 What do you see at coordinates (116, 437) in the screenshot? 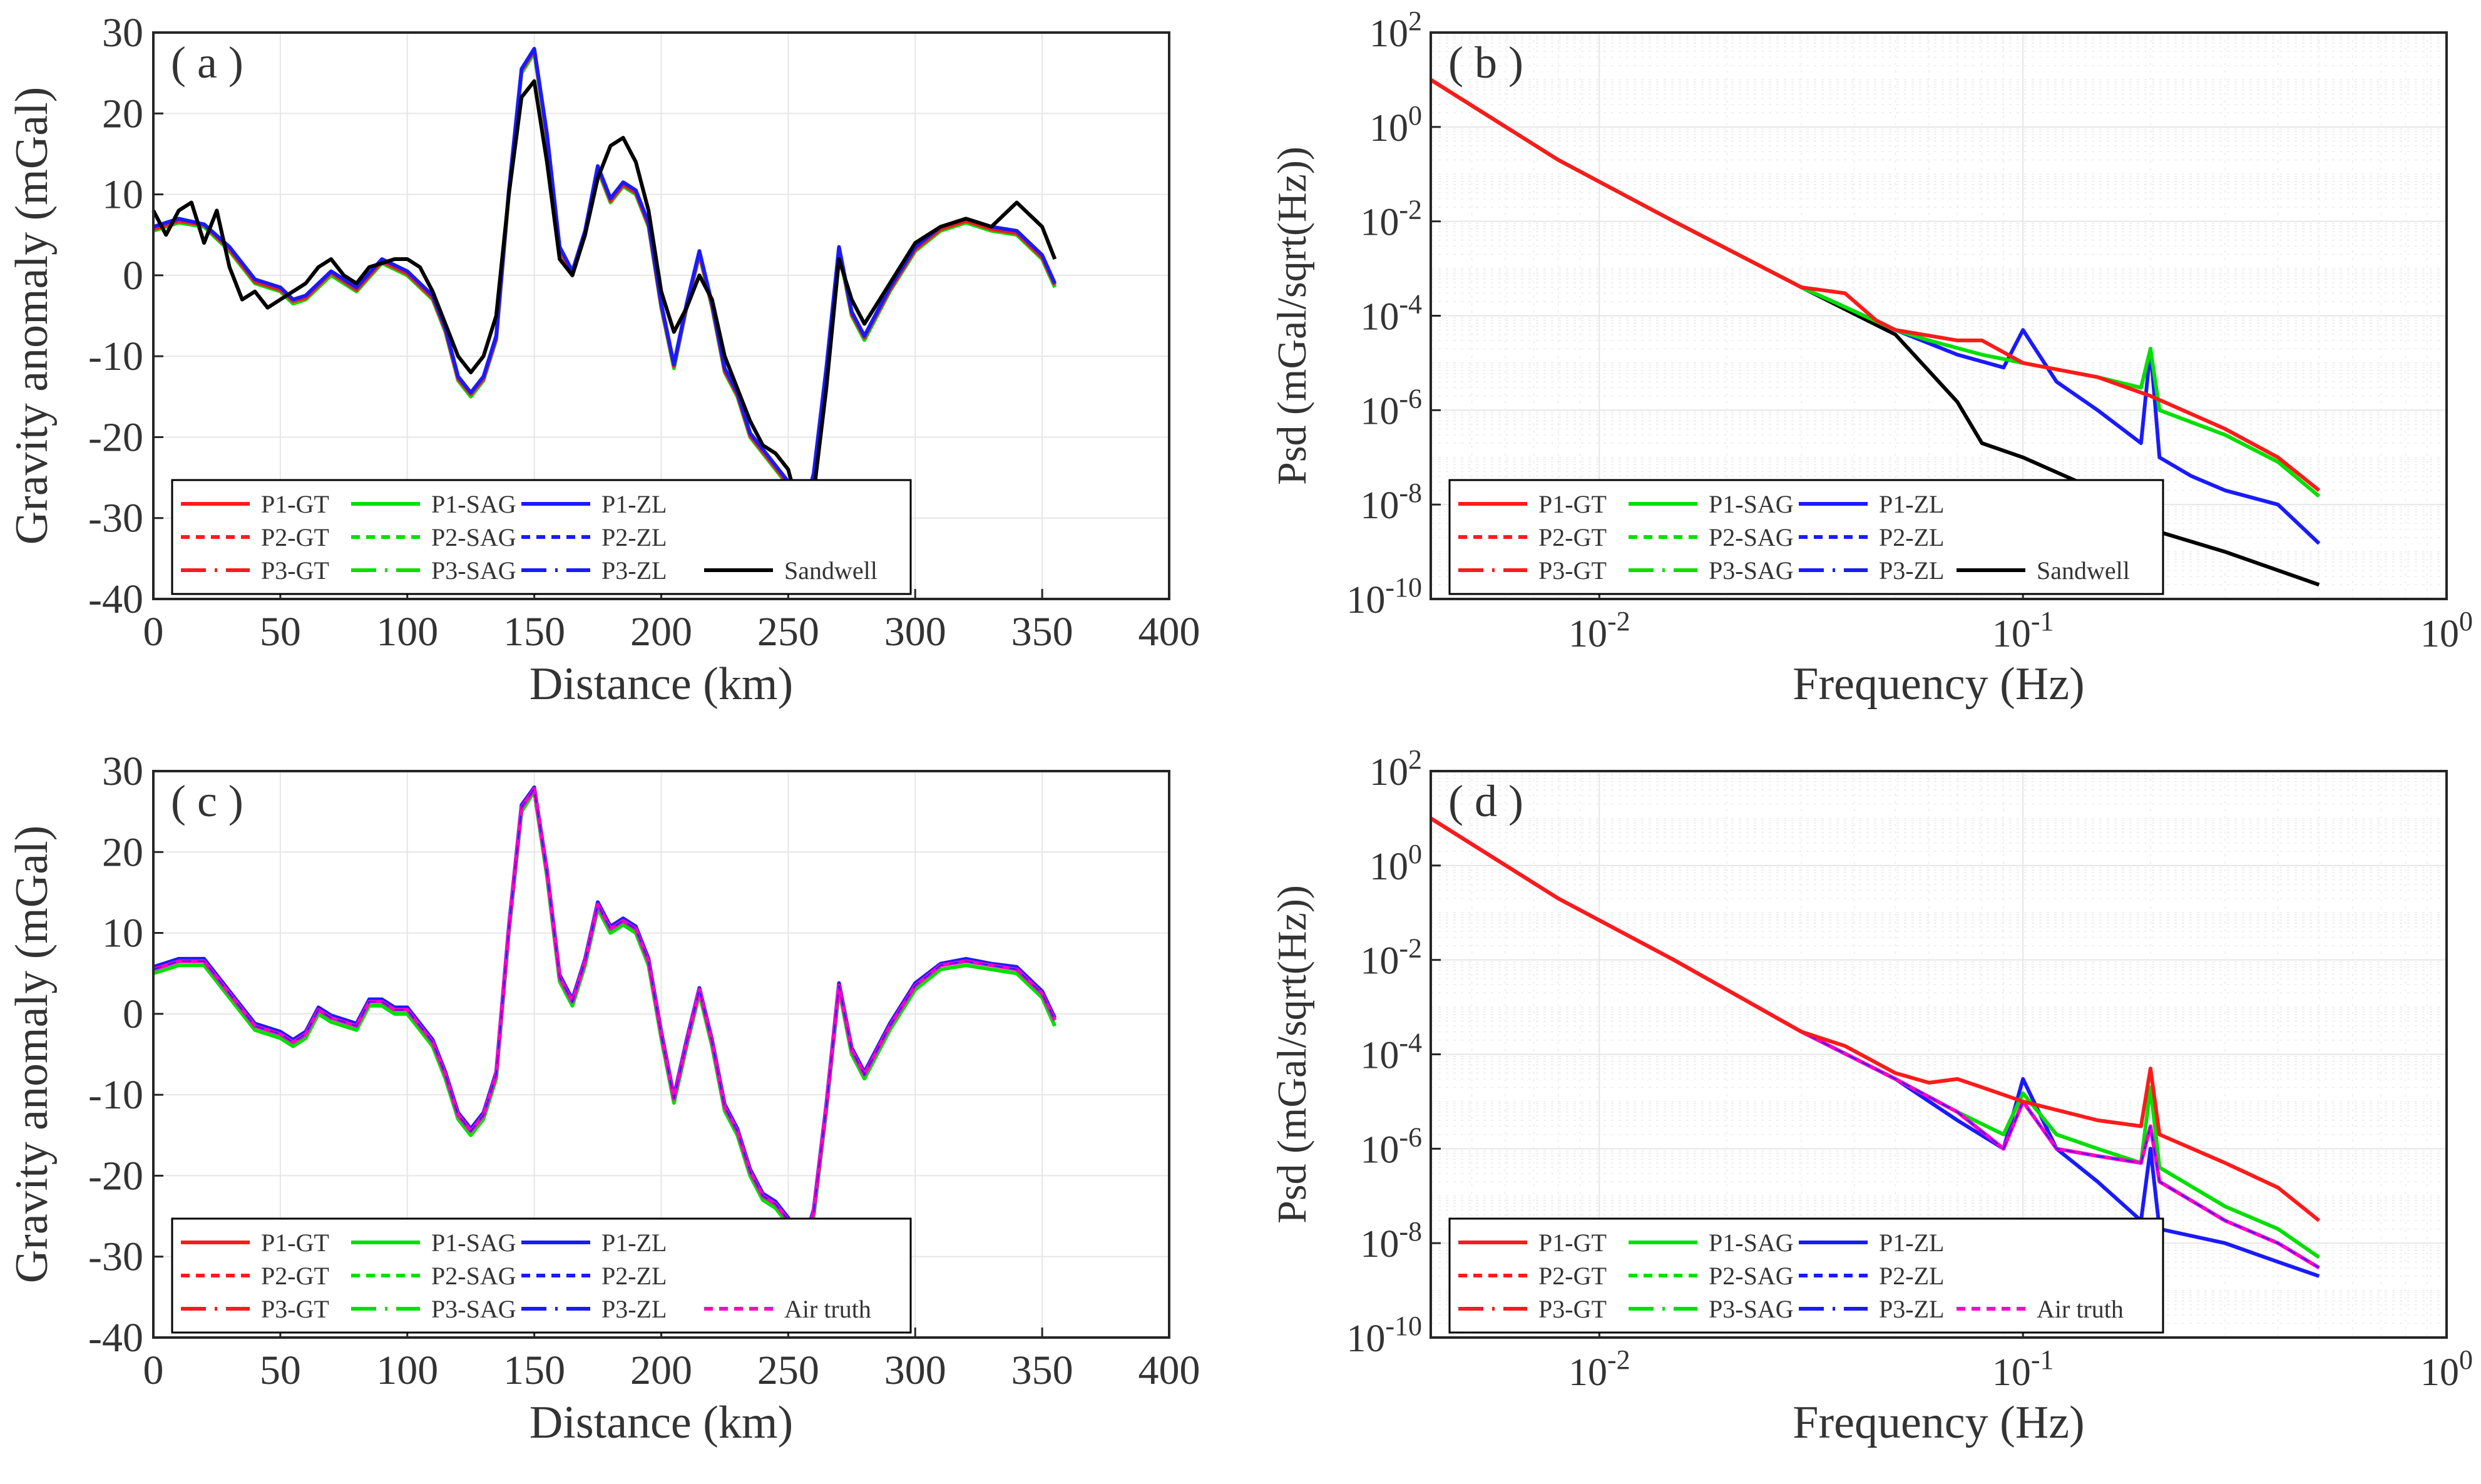
I see `y-tick-label: -20` at bounding box center [116, 437].